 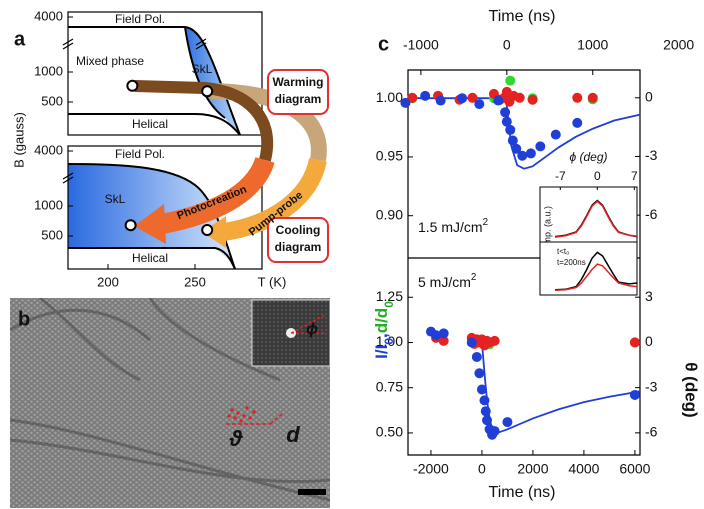 I want to click on x-tick-label: -2000, so click(x=431, y=469).